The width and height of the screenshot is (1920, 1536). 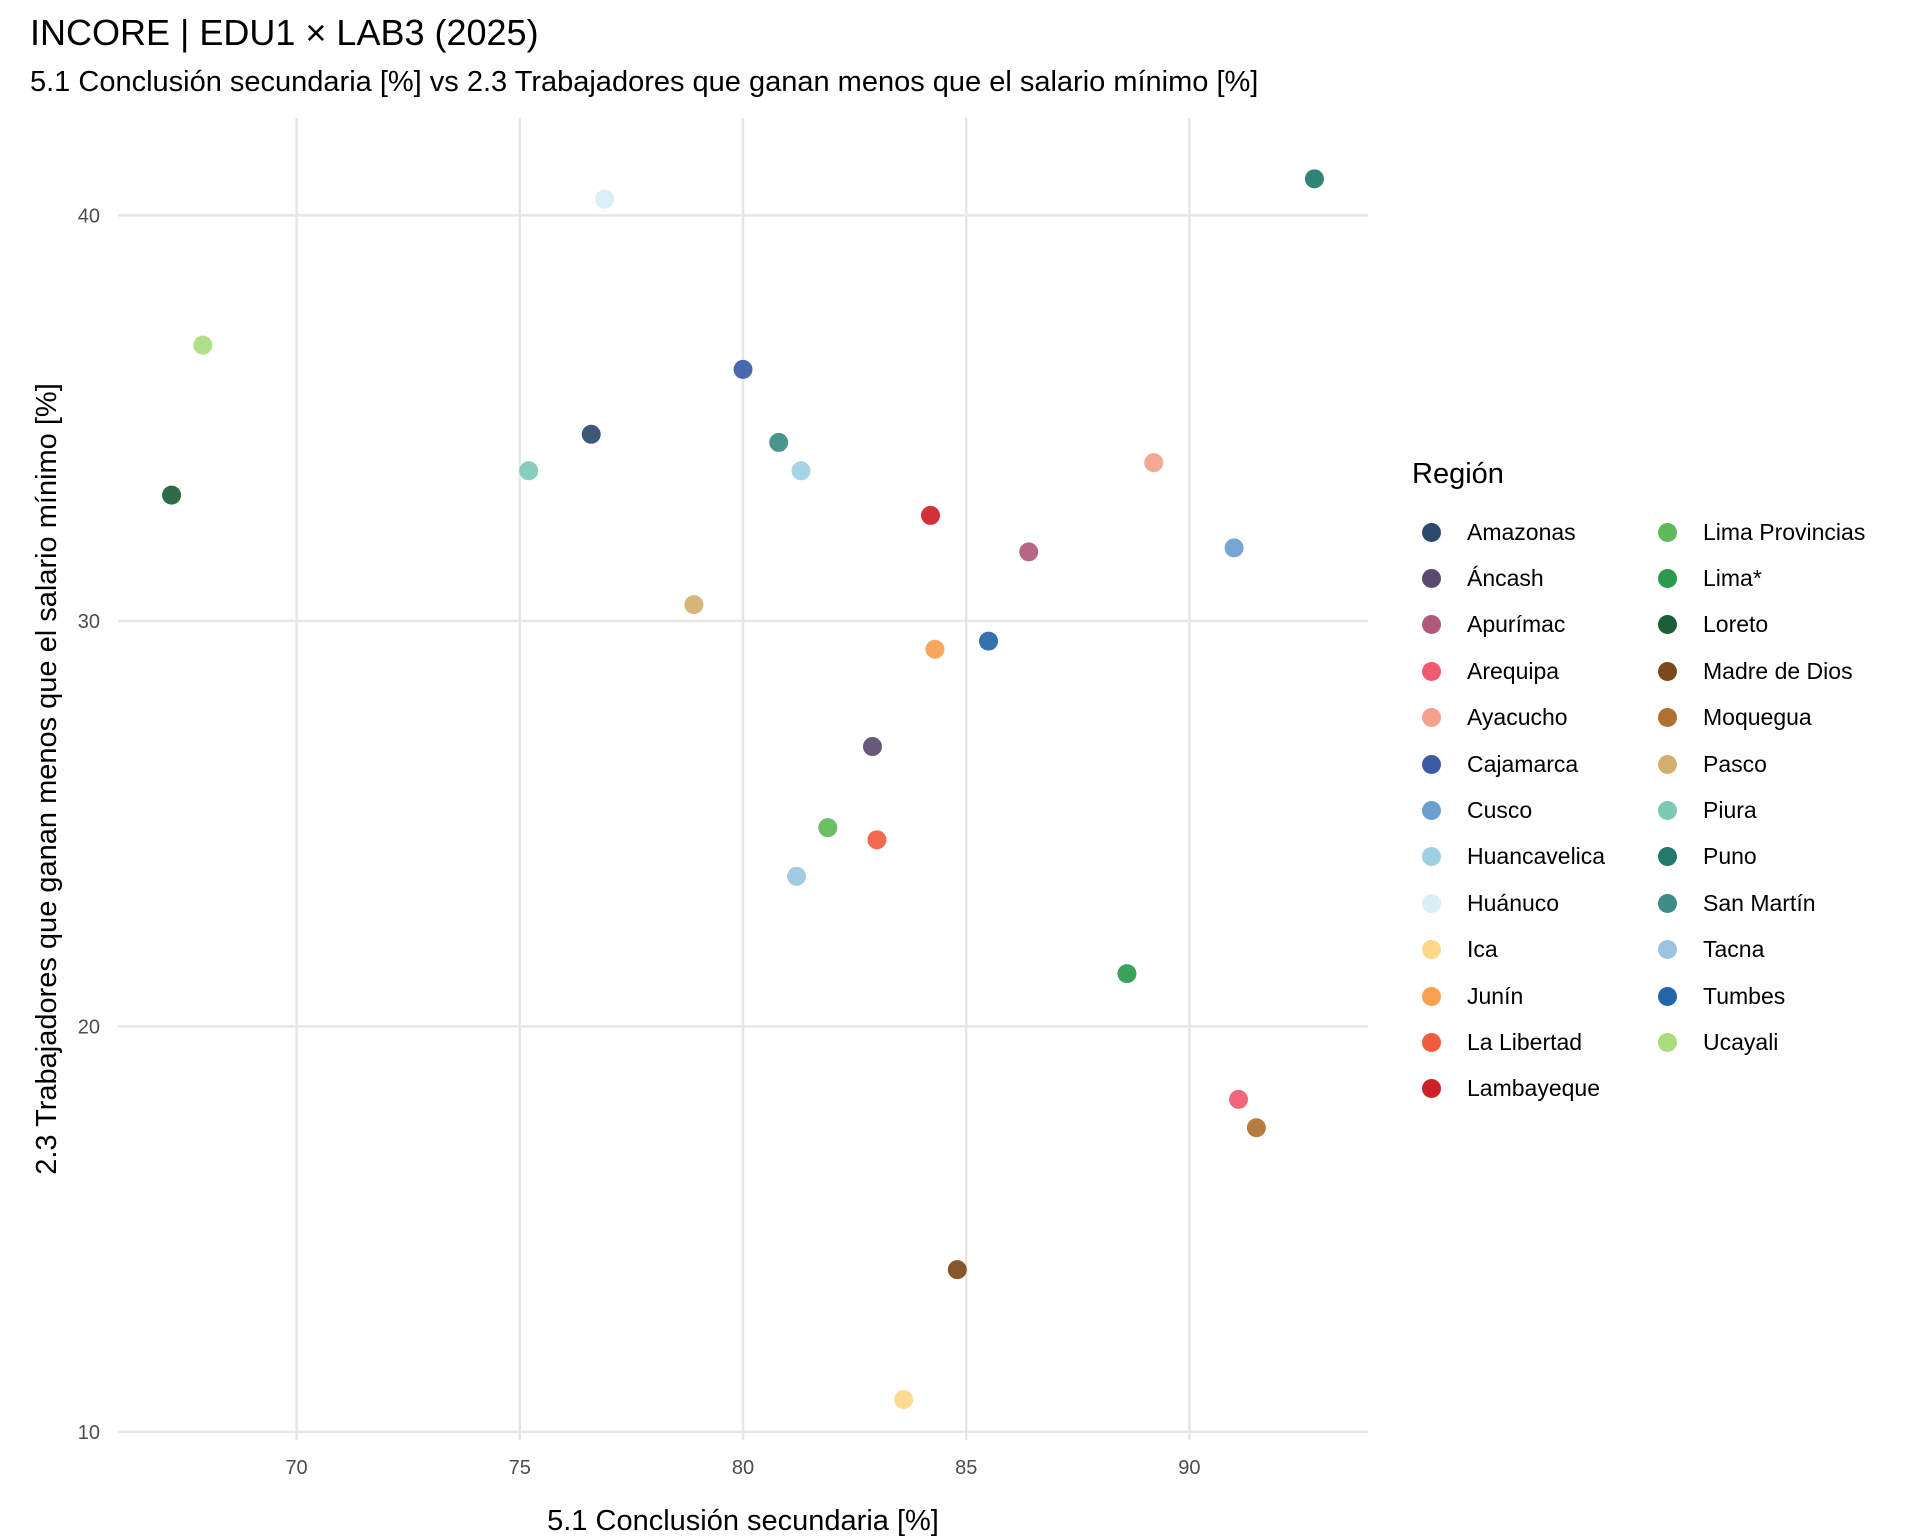 I want to click on legend-item: Áncash, so click(x=1530, y=578).